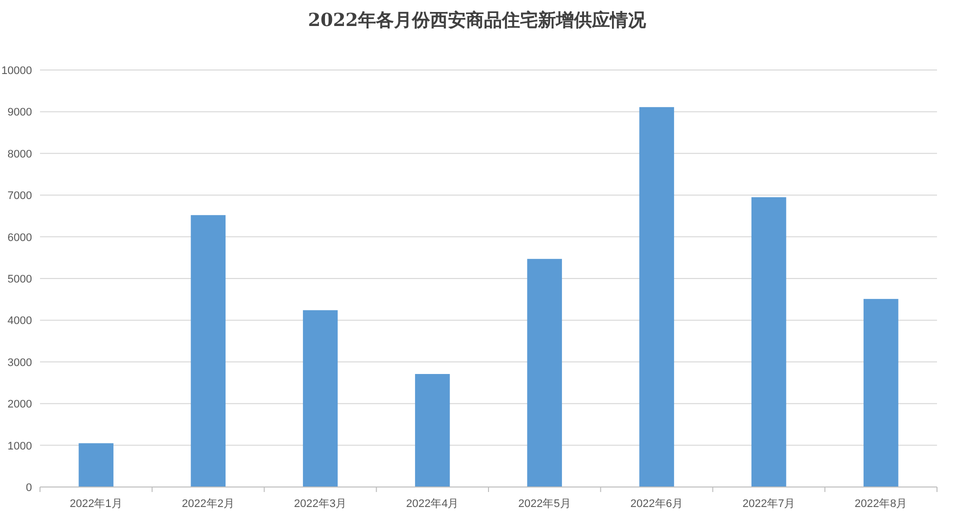  What do you see at coordinates (478, 20) in the screenshot?
I see `chart-title: 2022年各月份西安商品住宅新增供应情况` at bounding box center [478, 20].